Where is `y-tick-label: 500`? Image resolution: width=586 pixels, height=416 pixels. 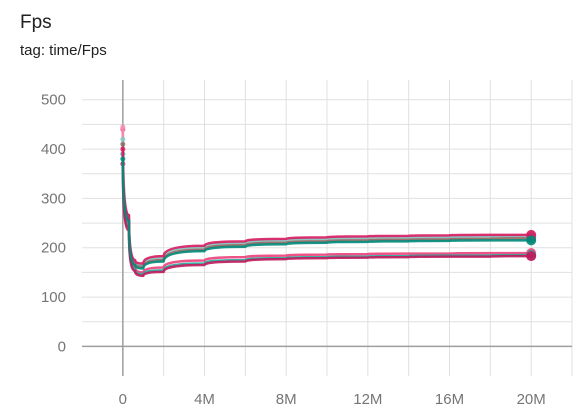 y-tick-label: 500 is located at coordinates (53, 100).